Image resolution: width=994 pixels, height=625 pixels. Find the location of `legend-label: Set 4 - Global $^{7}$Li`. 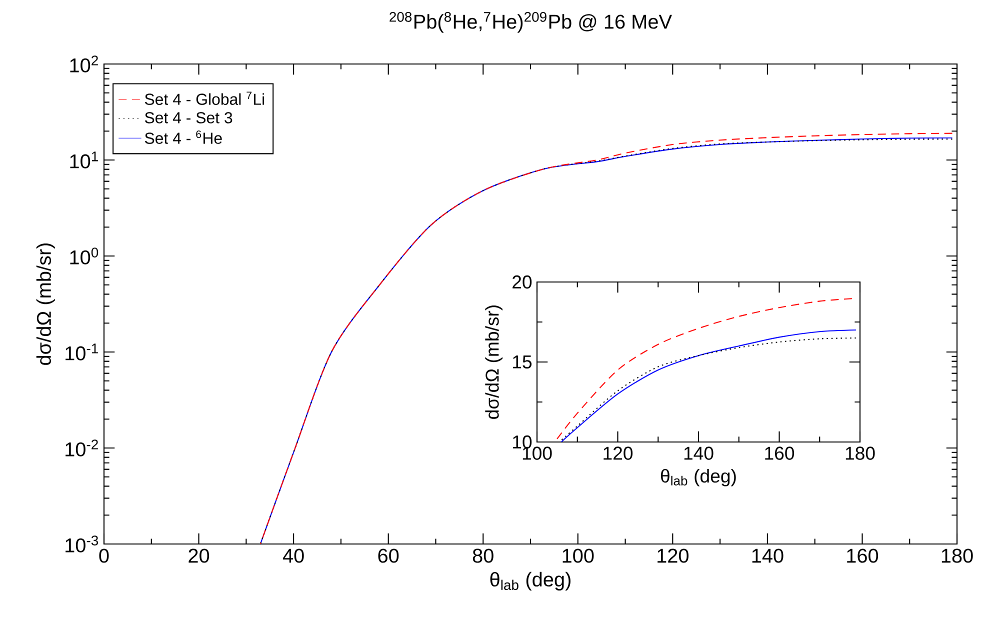

legend-label: Set 4 - Global $^{7}$Li is located at coordinates (204, 98).